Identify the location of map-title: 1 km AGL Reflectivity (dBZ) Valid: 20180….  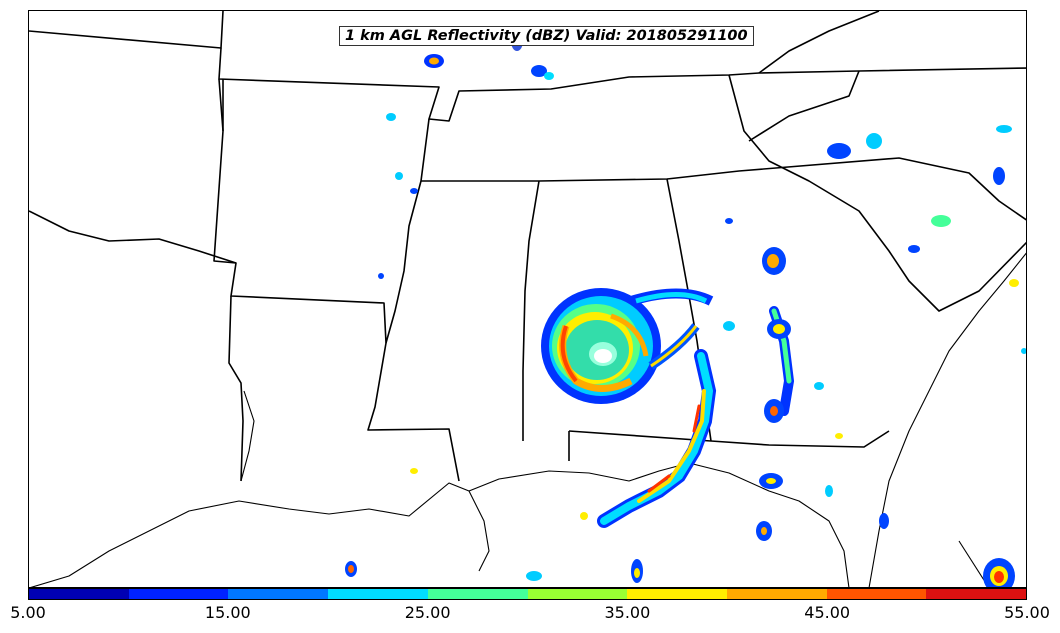
(546, 36).